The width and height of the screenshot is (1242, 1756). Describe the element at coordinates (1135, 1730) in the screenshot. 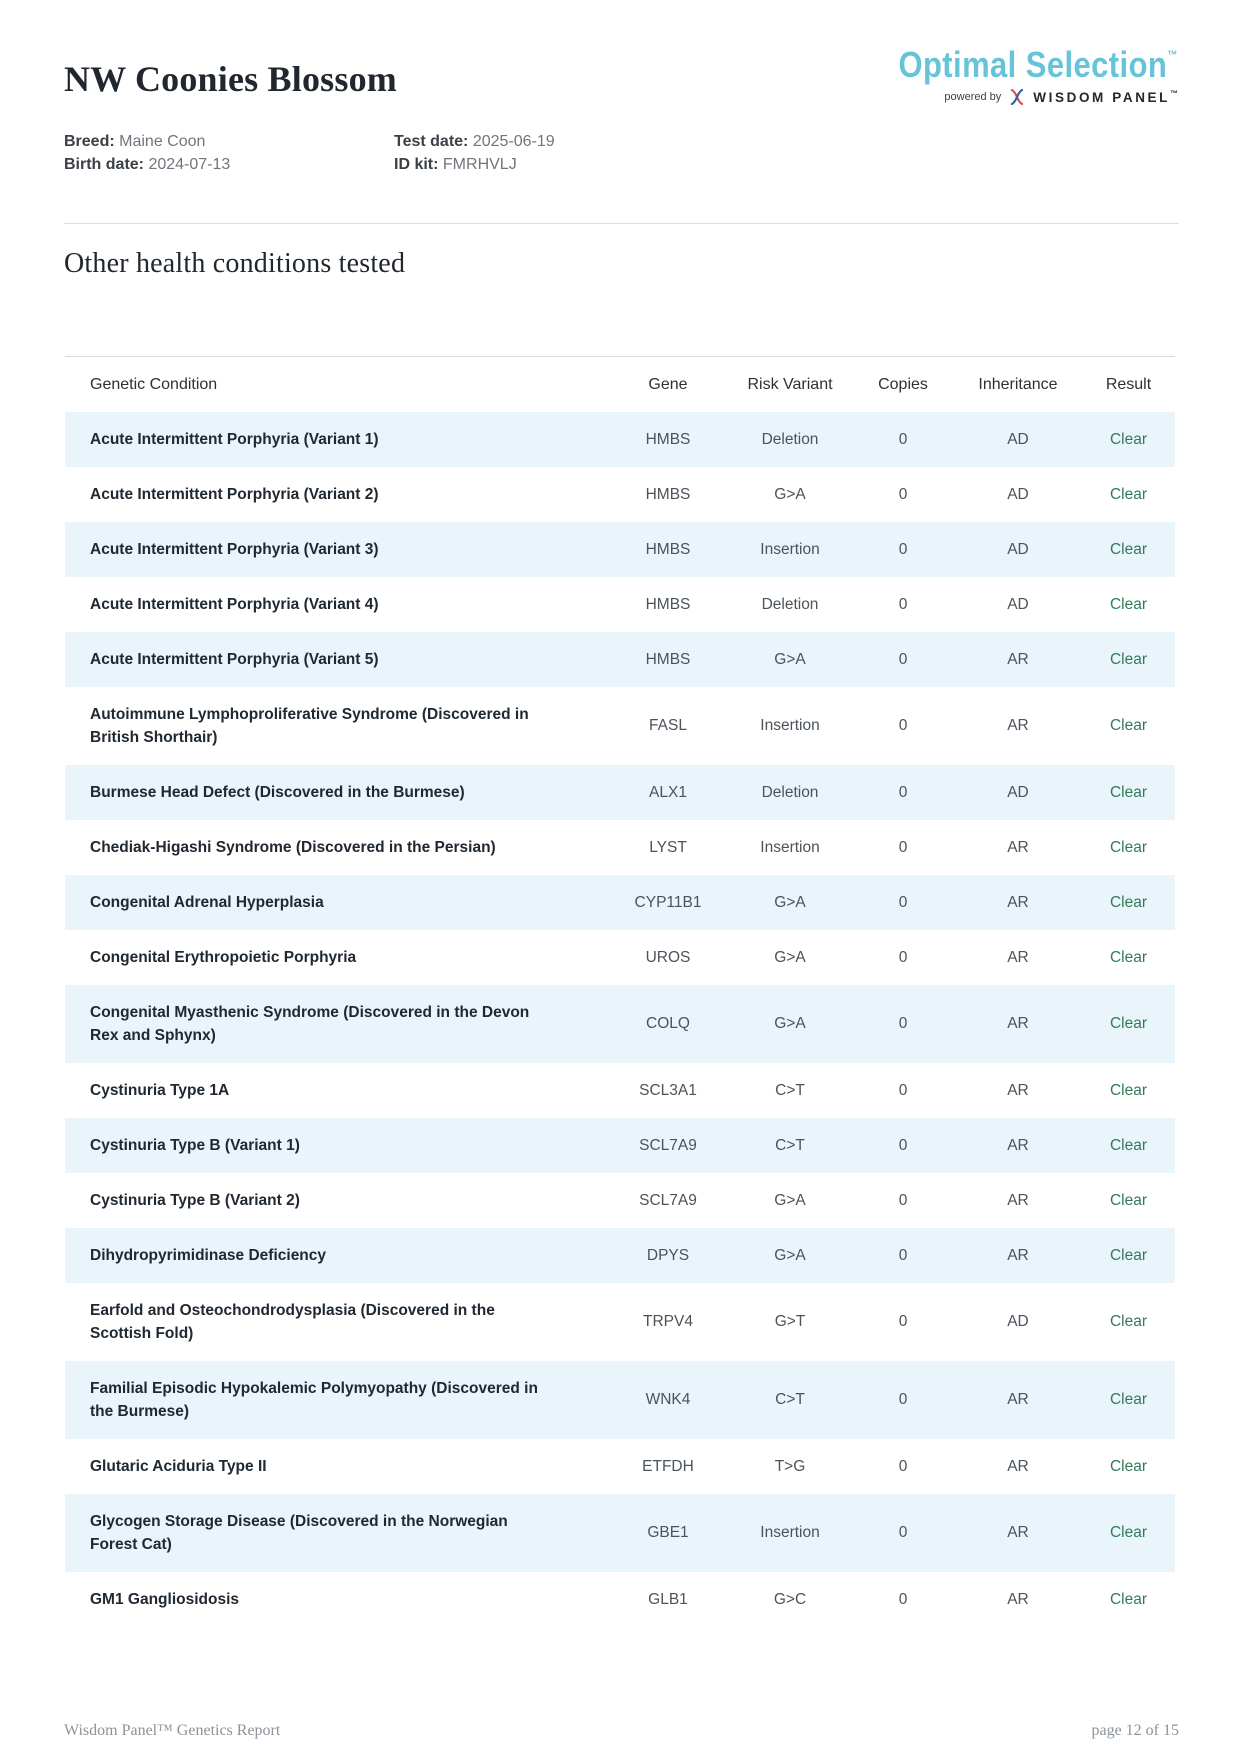

I see `footer-page-number: page 12 of 15` at that location.